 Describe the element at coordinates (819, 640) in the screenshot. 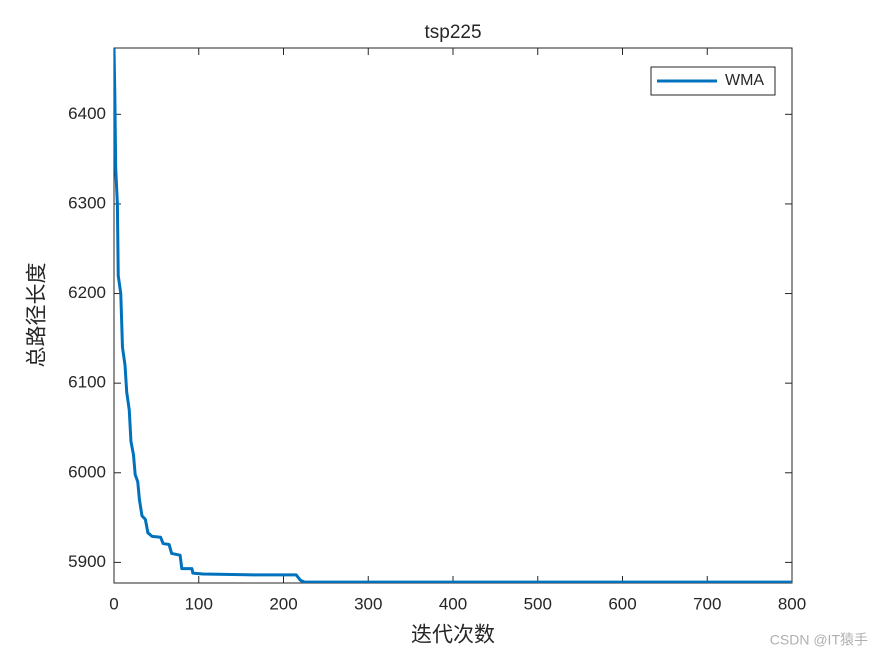

I see `watermark: CSDN @IT猿手` at that location.